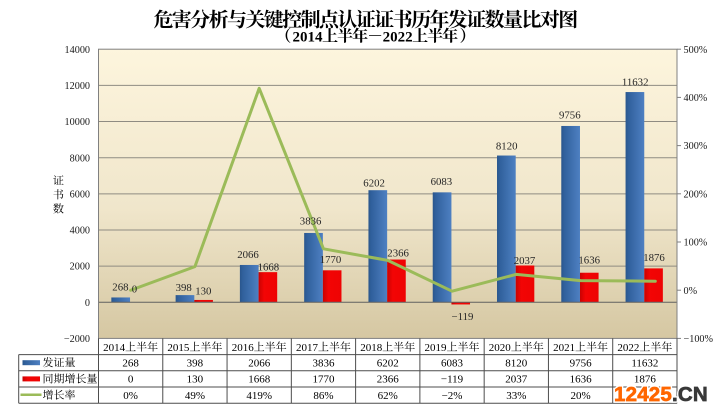 The height and width of the screenshot is (416, 720). What do you see at coordinates (195, 396) in the screenshot?
I see `svg-text: 49%` at bounding box center [195, 396].